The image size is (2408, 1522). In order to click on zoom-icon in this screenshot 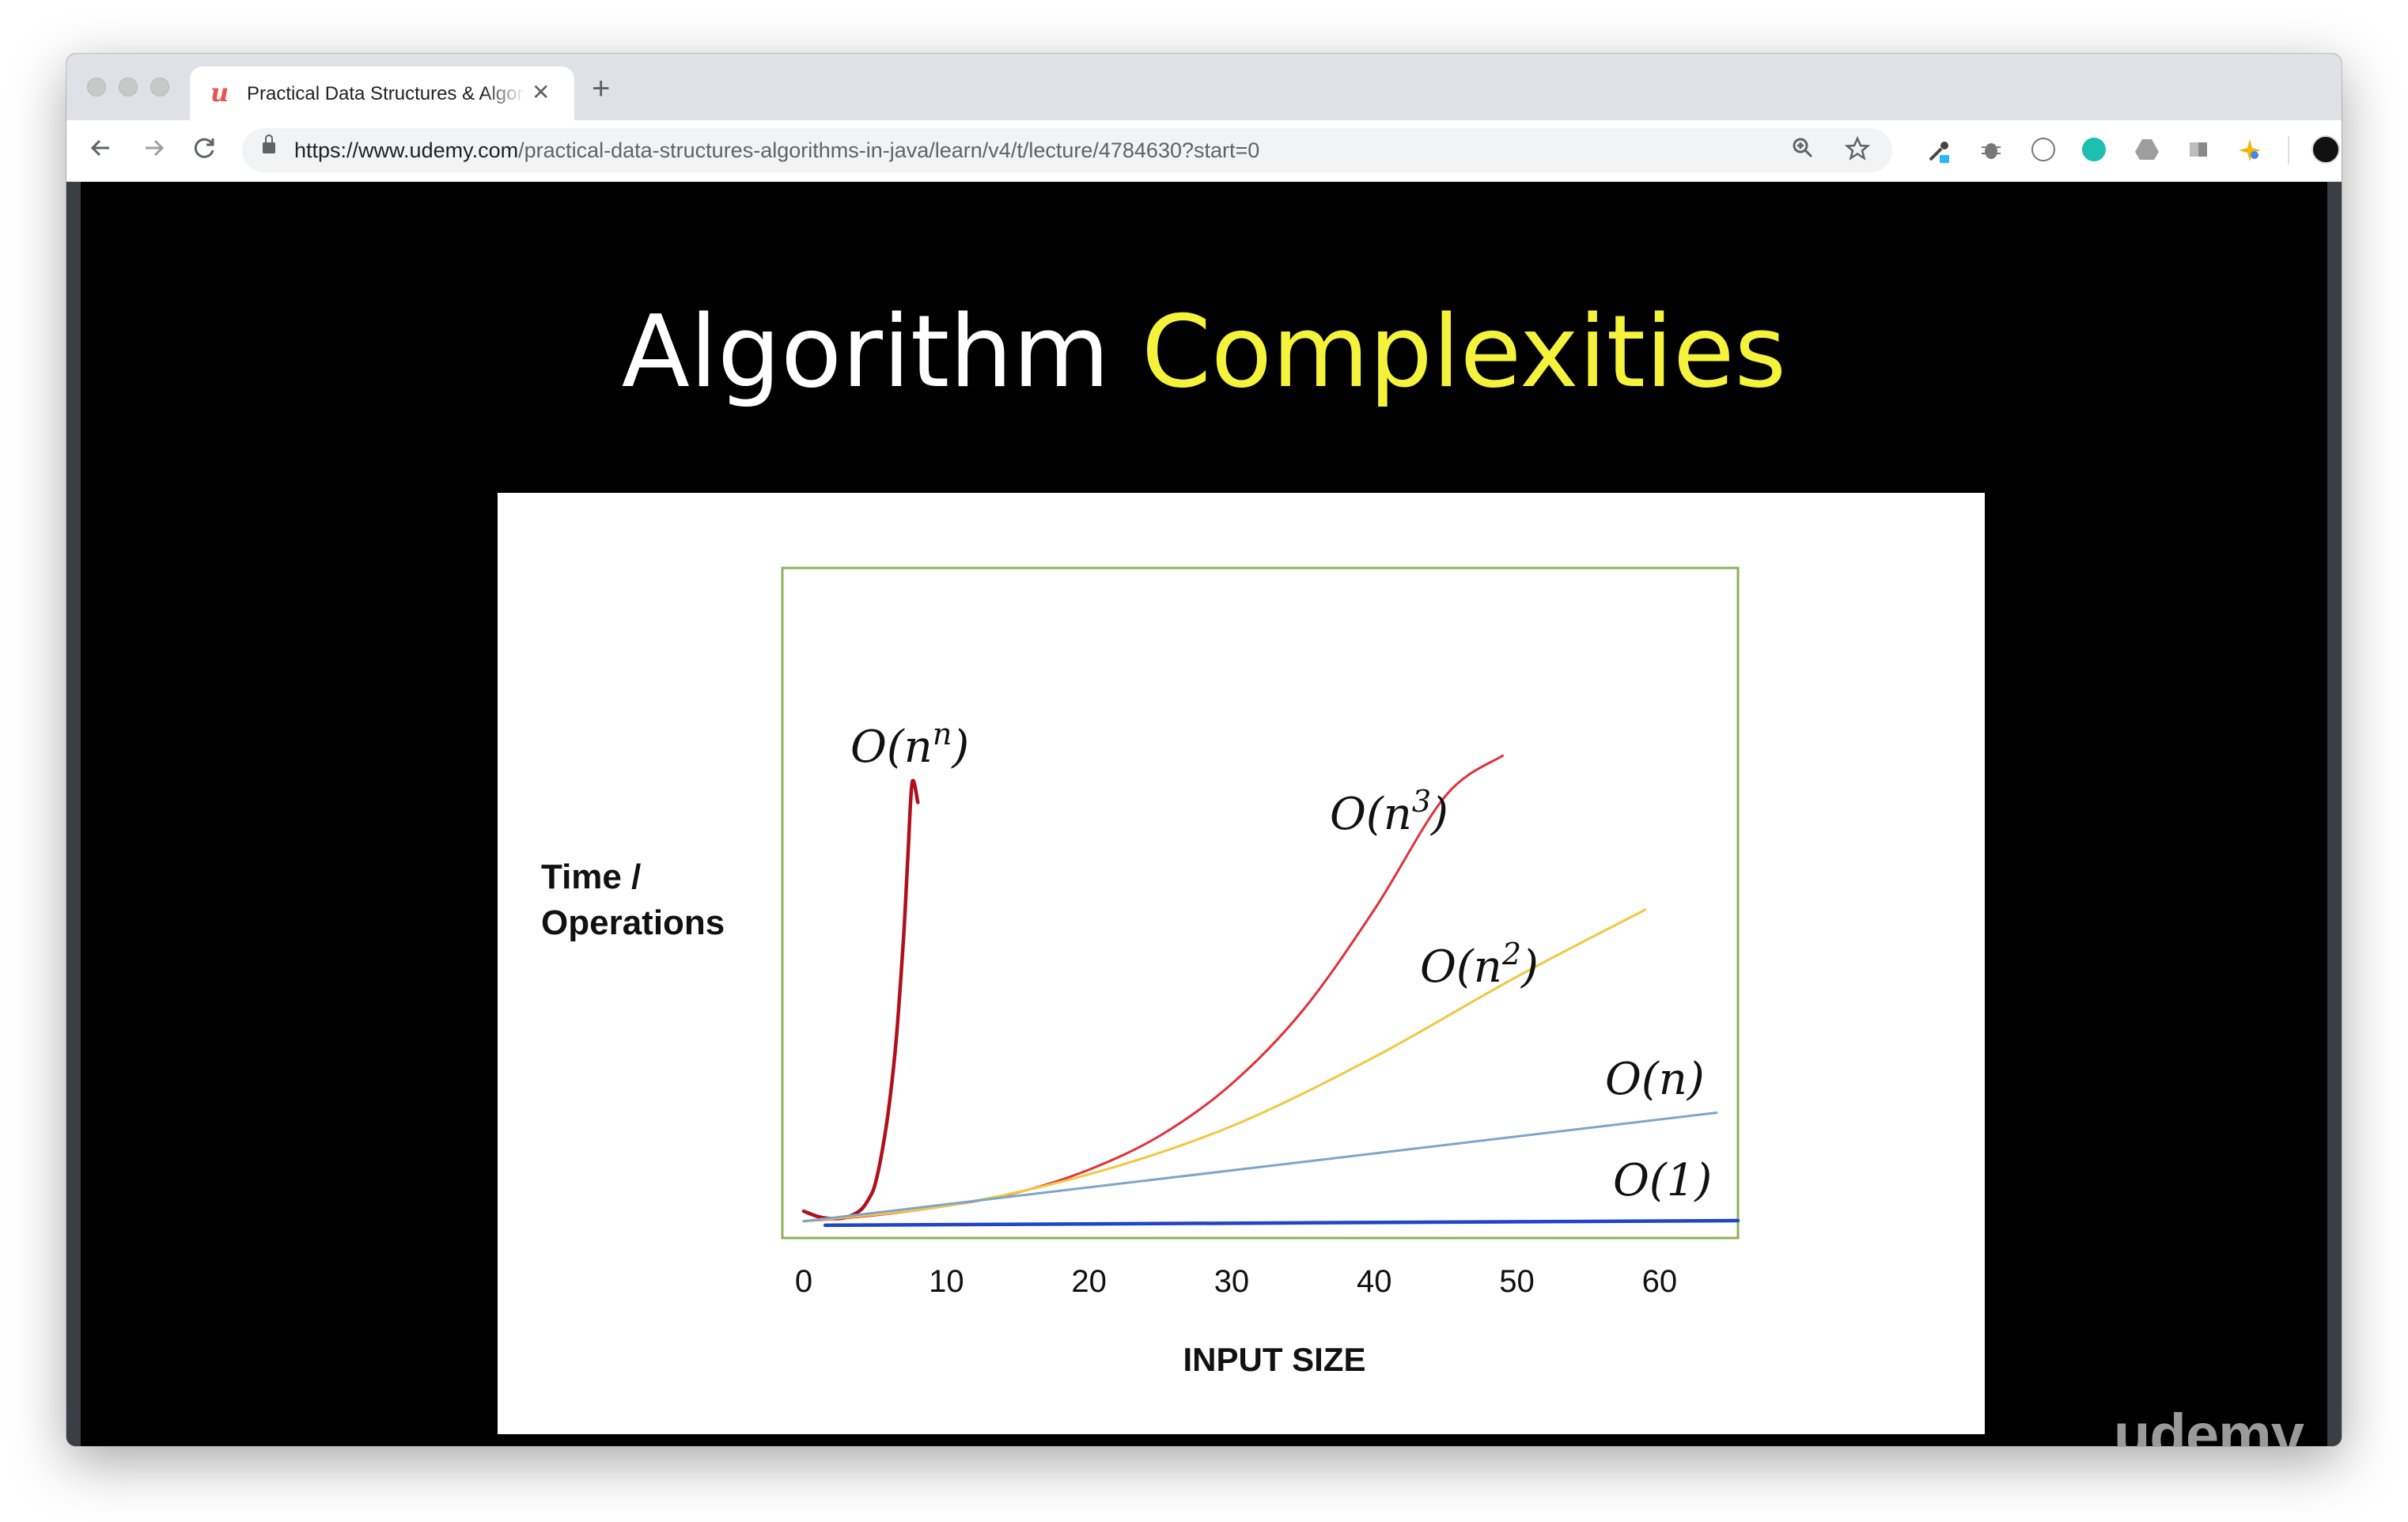, I will do `click(1803, 148)`.